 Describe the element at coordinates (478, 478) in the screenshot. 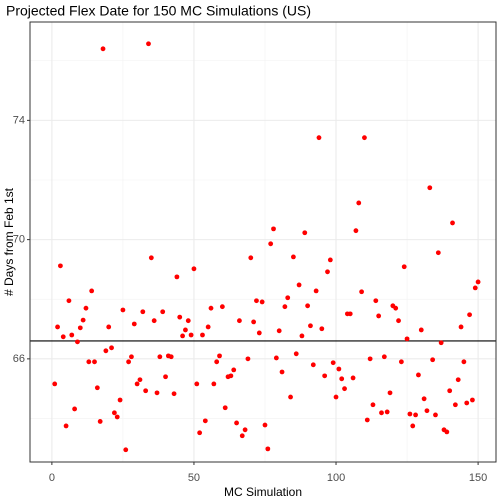

I see `x-tick-label: 150` at that location.